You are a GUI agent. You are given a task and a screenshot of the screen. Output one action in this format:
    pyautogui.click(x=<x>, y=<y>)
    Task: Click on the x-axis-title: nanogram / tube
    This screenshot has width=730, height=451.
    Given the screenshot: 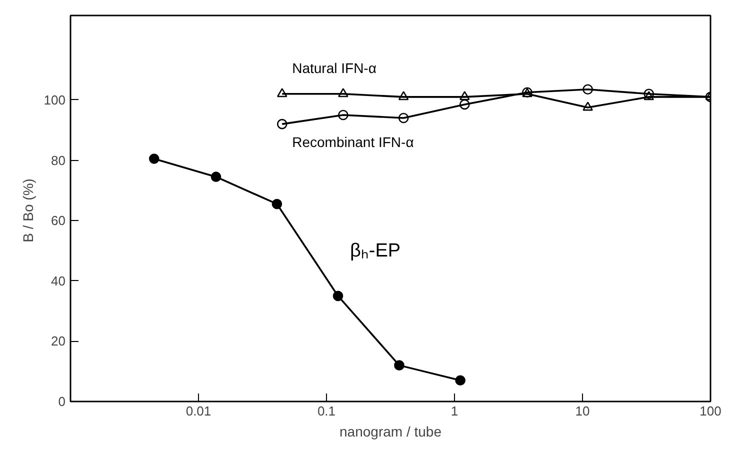 What is the action you would take?
    pyautogui.click(x=391, y=432)
    